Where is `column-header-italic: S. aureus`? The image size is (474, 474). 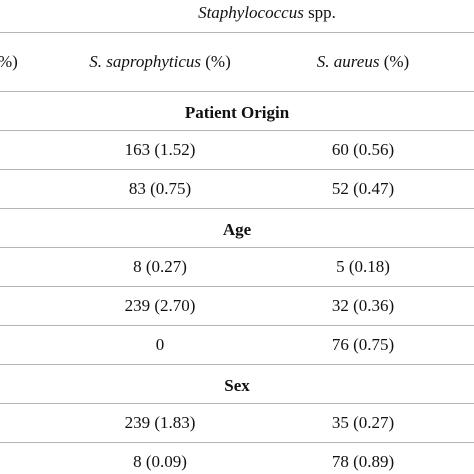 column-header-italic: S. aureus is located at coordinates (348, 61).